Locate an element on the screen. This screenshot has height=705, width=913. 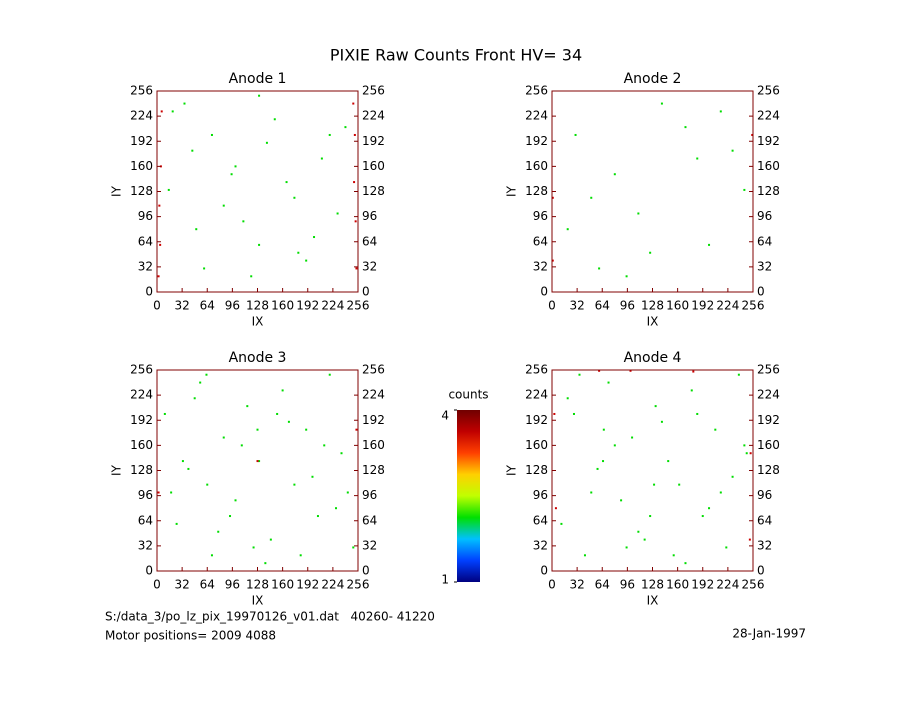
y-tick-label-right: 224 is located at coordinates (768, 395).